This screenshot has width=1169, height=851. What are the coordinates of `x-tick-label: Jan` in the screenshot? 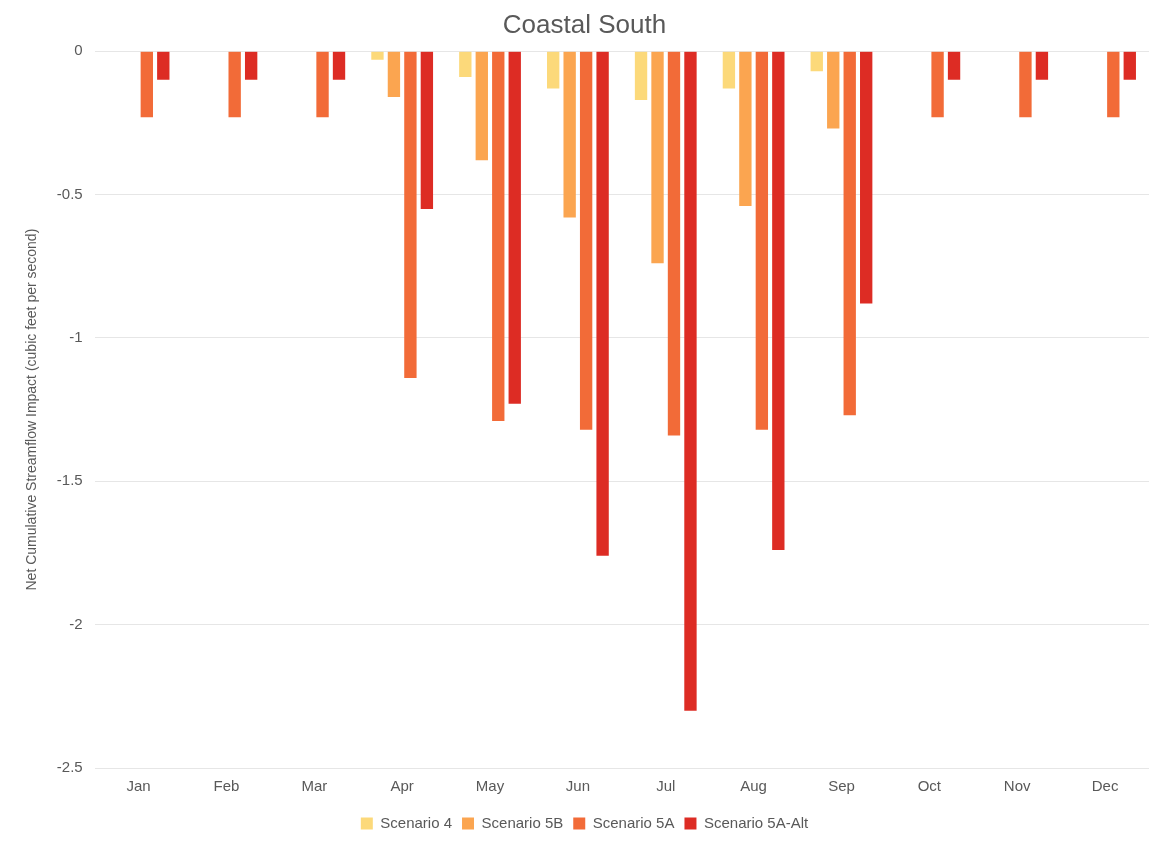 It's located at (138, 786).